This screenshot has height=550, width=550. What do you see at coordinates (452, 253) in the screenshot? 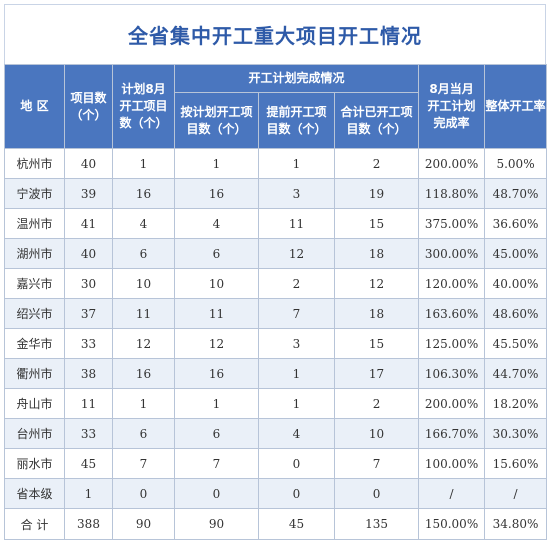
I see `cell-aug-rate: 300.00%` at bounding box center [452, 253].